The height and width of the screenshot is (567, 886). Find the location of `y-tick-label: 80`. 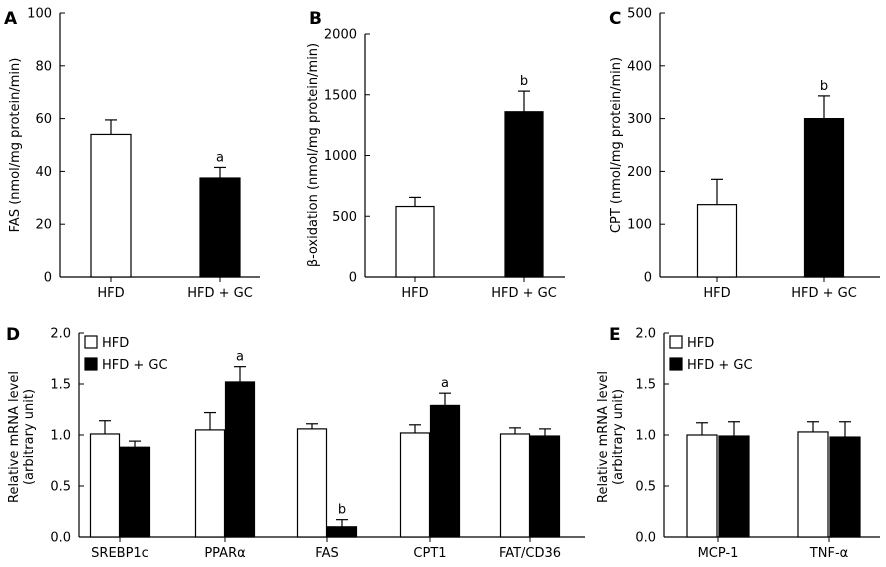

y-tick-label: 80 is located at coordinates (43, 66).